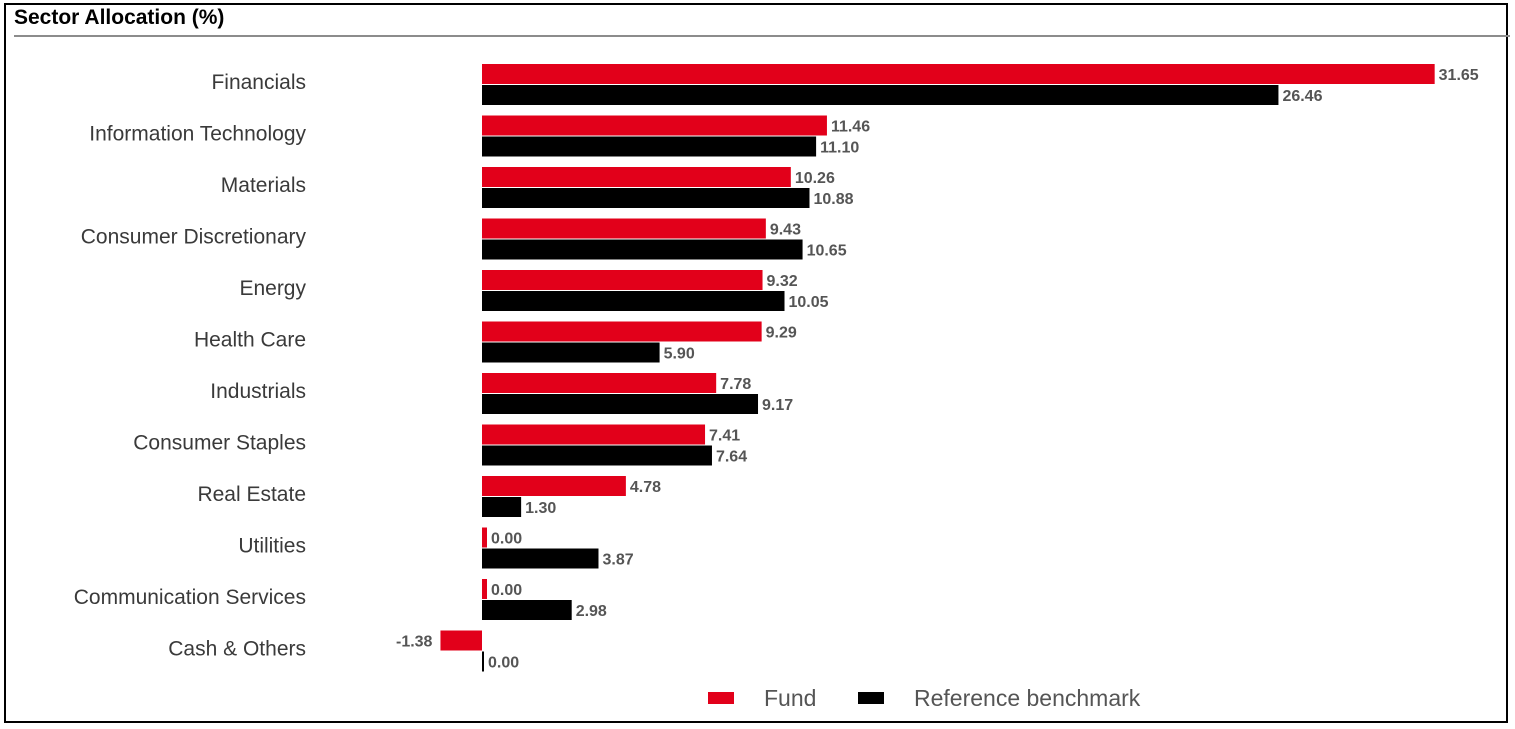 The image size is (1515, 729). Describe the element at coordinates (636, 177) in the screenshot. I see `bar-fund-materials` at that location.